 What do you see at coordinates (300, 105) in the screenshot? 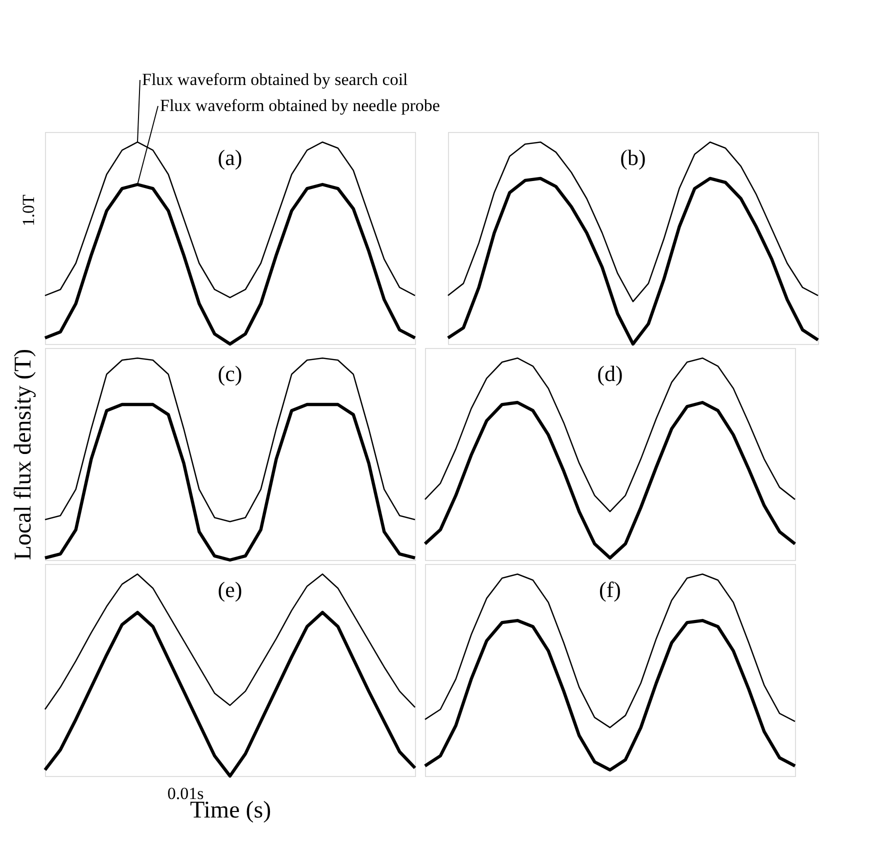
I see `text: Flux waveform obtained by needle probe` at bounding box center [300, 105].